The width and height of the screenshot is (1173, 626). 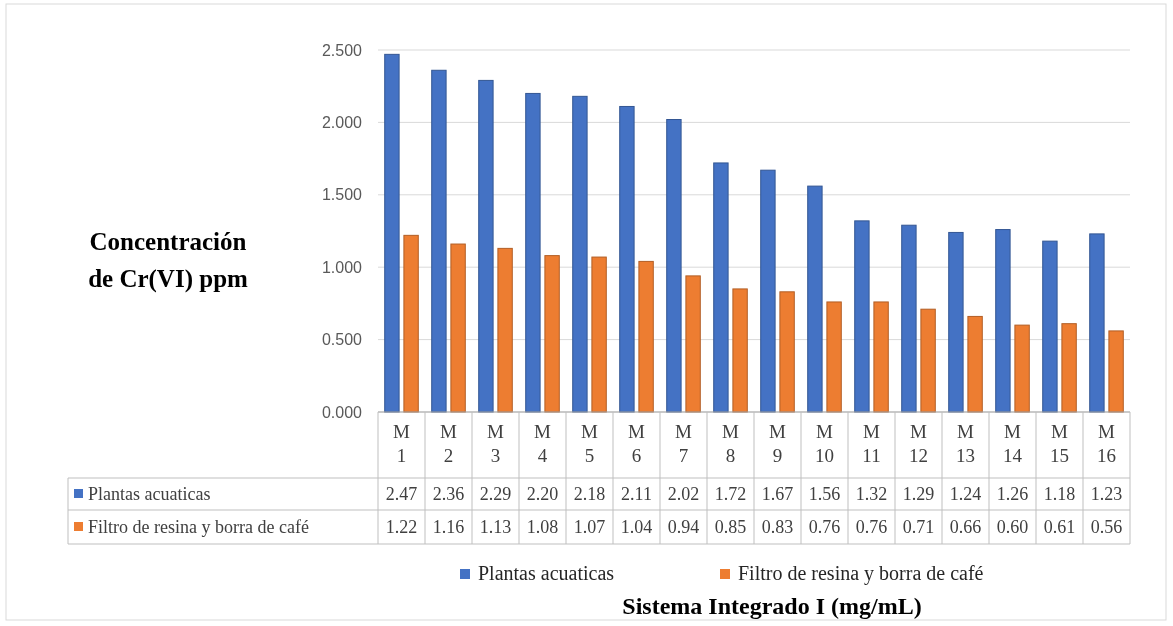 What do you see at coordinates (772, 606) in the screenshot?
I see `text: Sistema Integrado I (mg/mL)` at bounding box center [772, 606].